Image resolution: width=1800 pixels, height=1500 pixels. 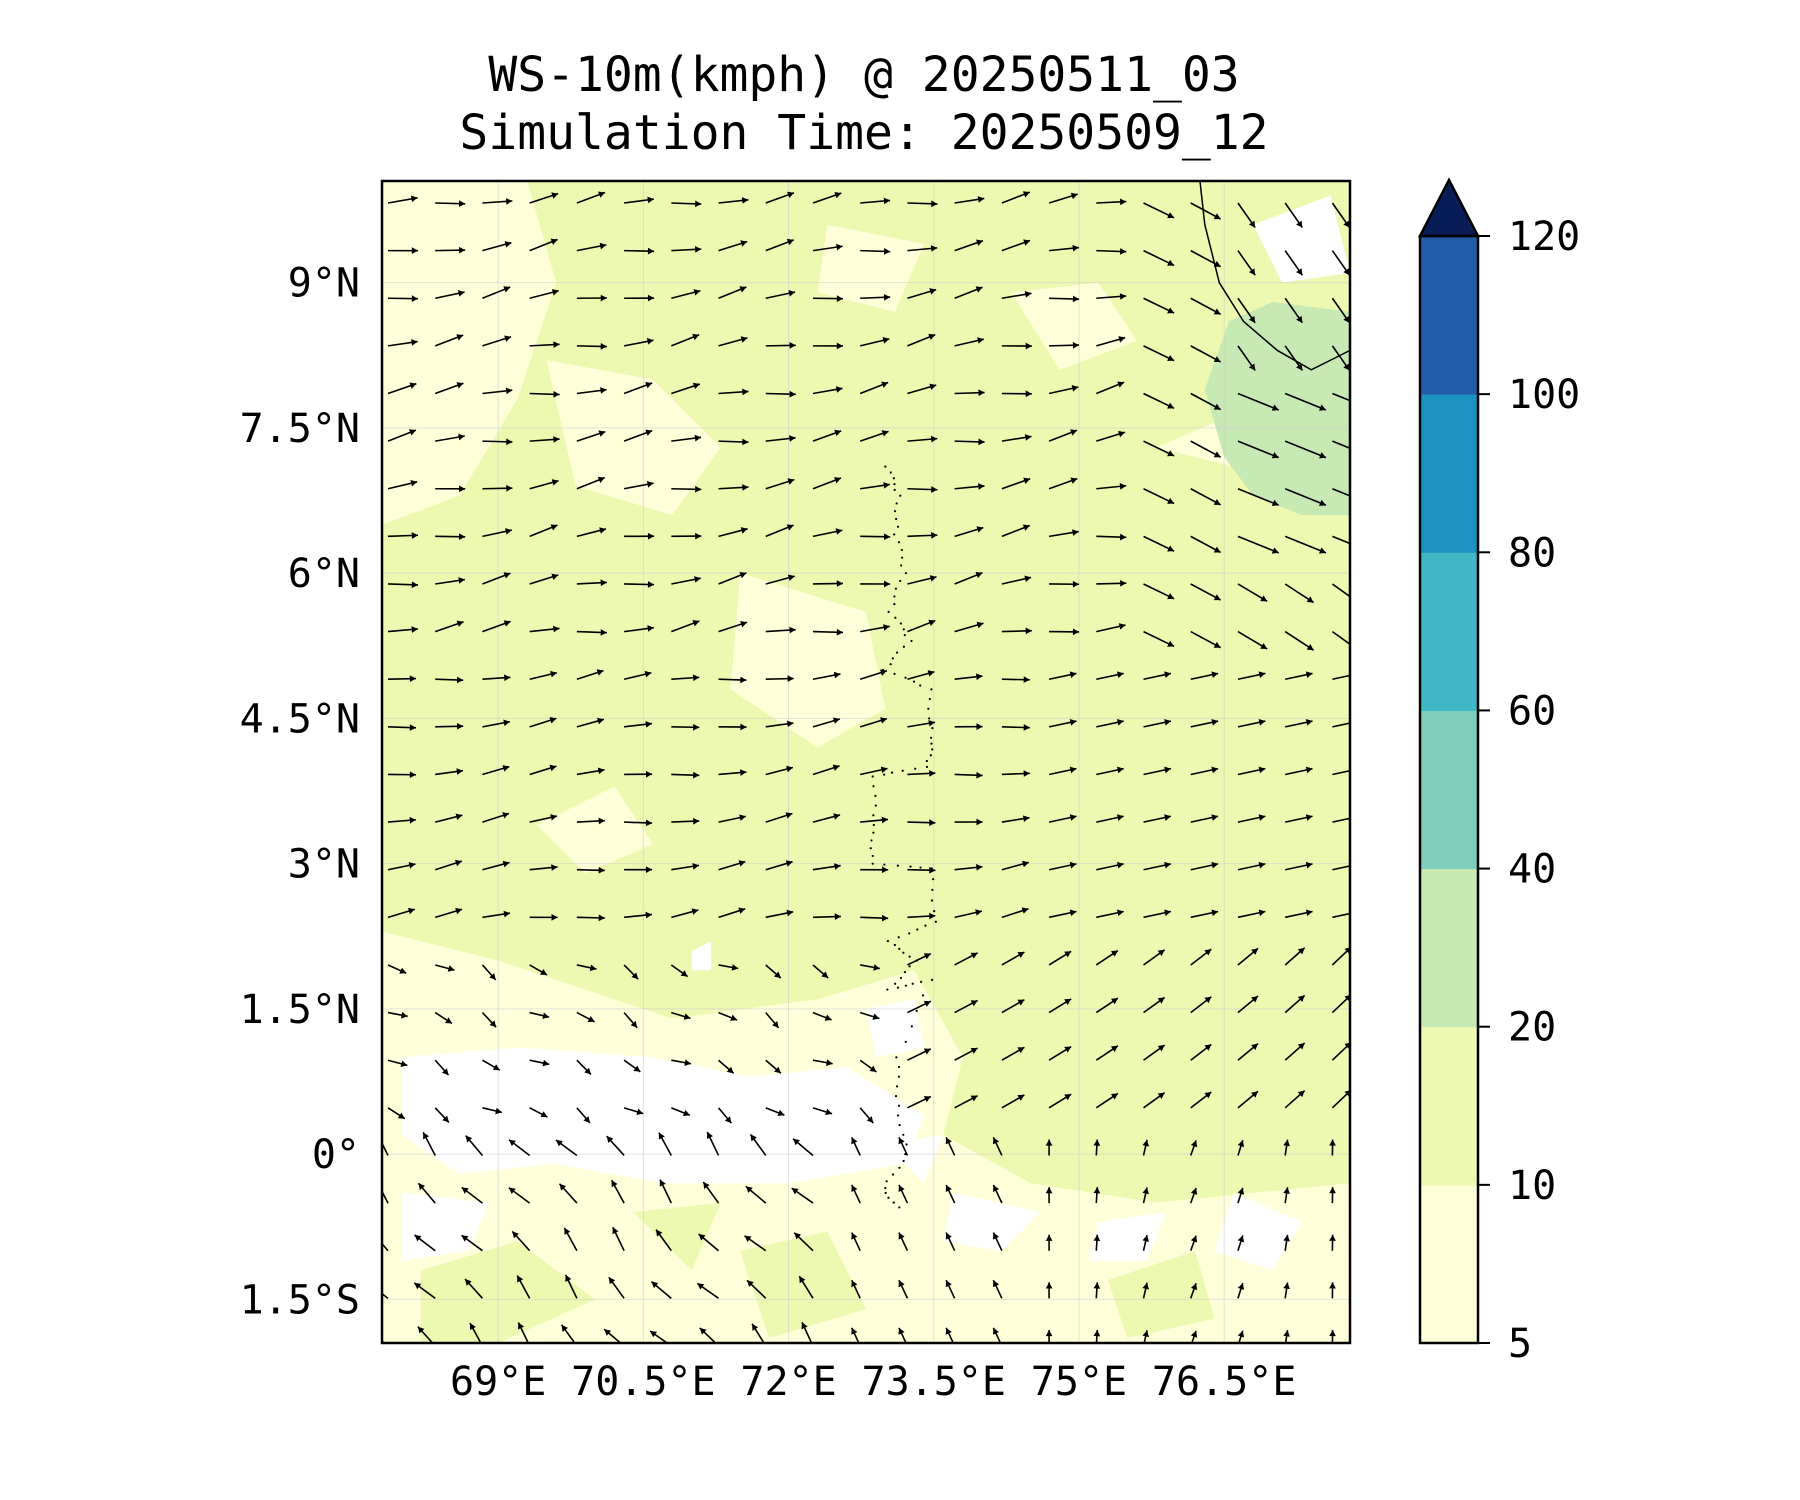 What do you see at coordinates (1449, 207) in the screenshot?
I see `colorbar-extend-arrow` at bounding box center [1449, 207].